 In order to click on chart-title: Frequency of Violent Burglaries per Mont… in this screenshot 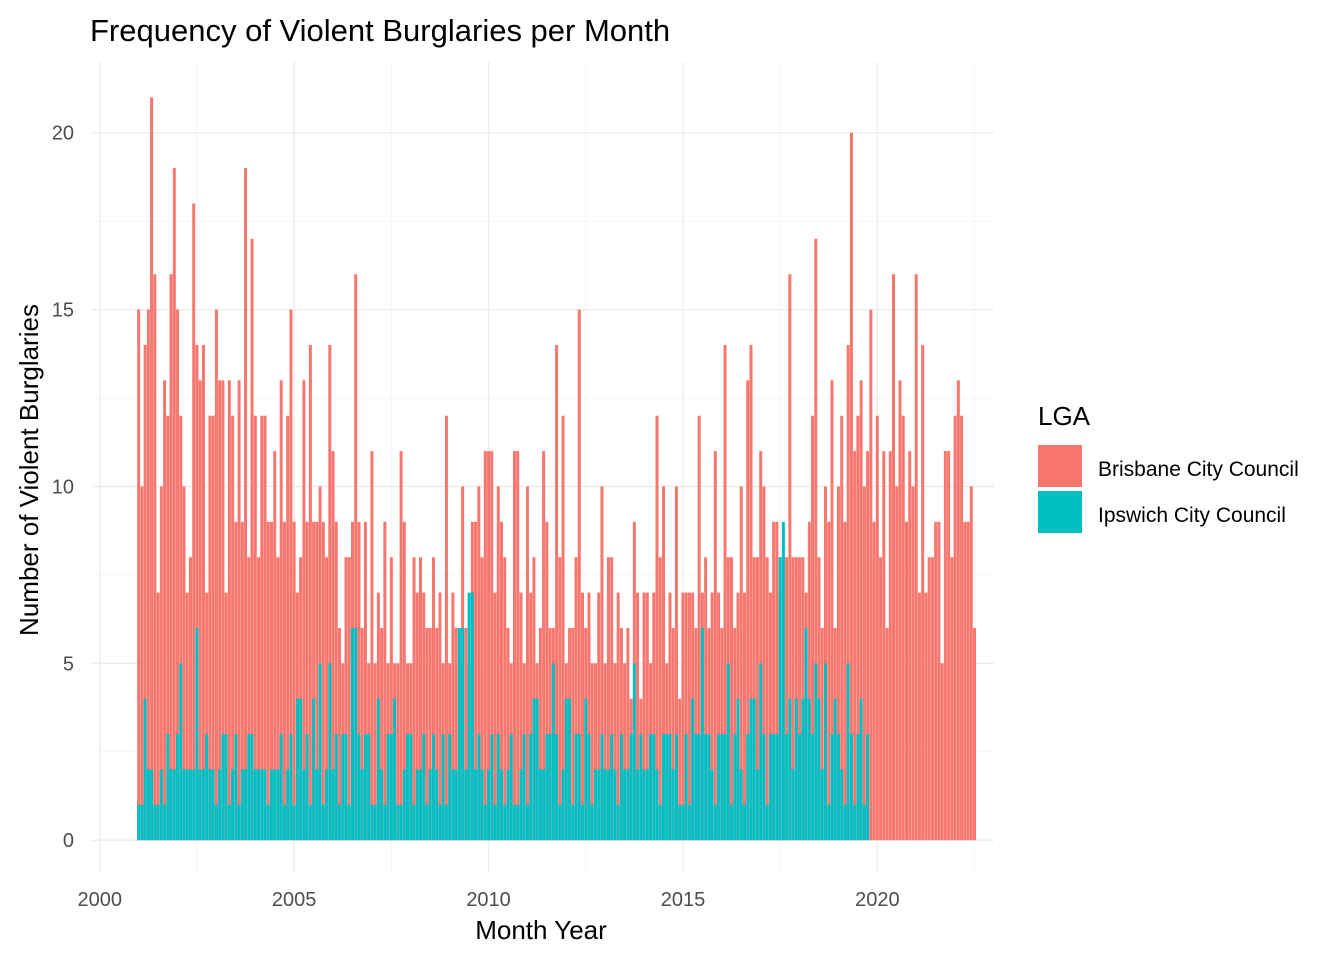, I will do `click(380, 30)`.